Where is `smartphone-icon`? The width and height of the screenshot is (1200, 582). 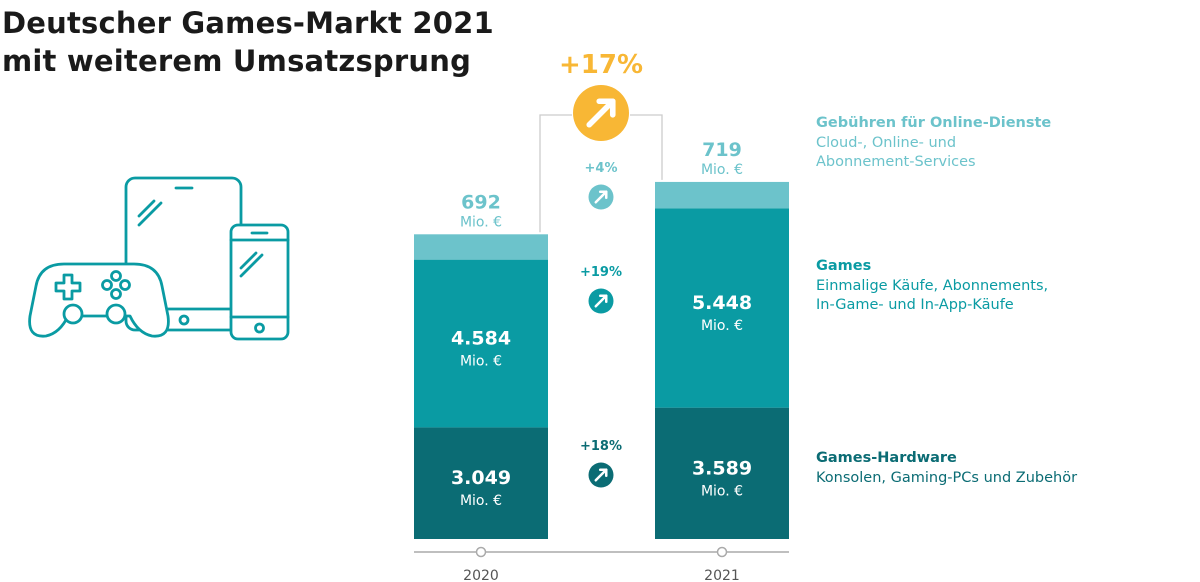
smartphone-icon is located at coordinates (259, 282).